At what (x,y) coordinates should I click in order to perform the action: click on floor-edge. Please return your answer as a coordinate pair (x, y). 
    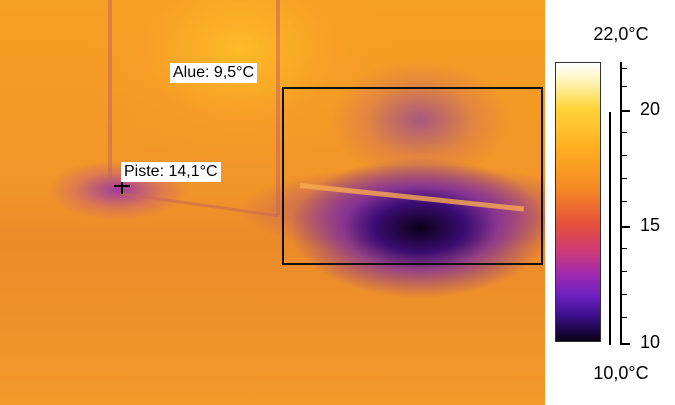
    Looking at the image, I should click on (199, 205).